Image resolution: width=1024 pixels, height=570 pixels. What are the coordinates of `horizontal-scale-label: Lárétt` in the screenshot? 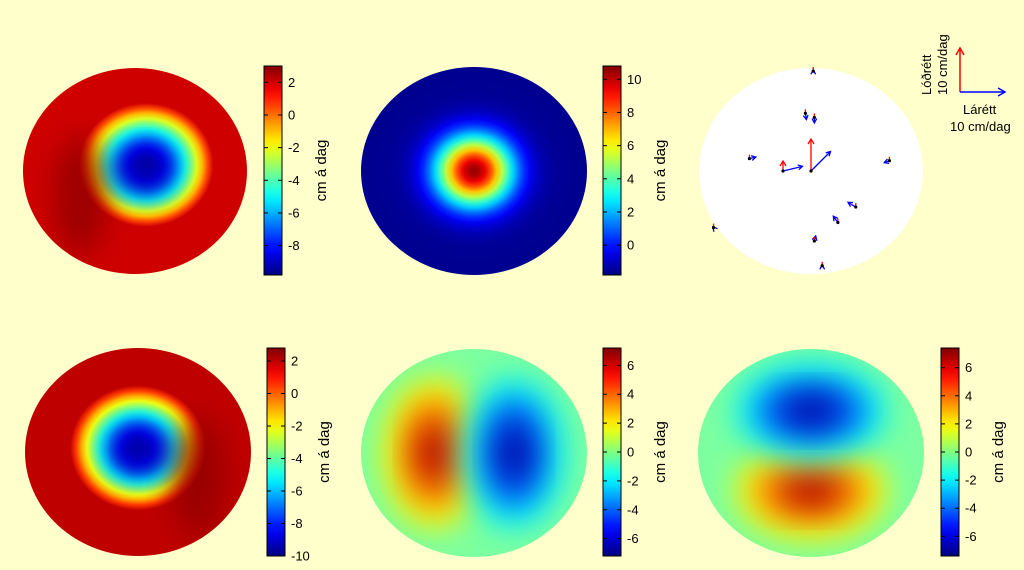 It's located at (980, 109).